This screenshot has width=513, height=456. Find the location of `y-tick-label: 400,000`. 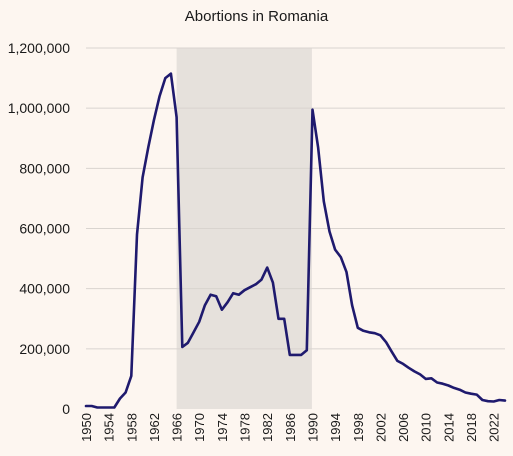

y-tick-label: 400,000 is located at coordinates (44, 289).